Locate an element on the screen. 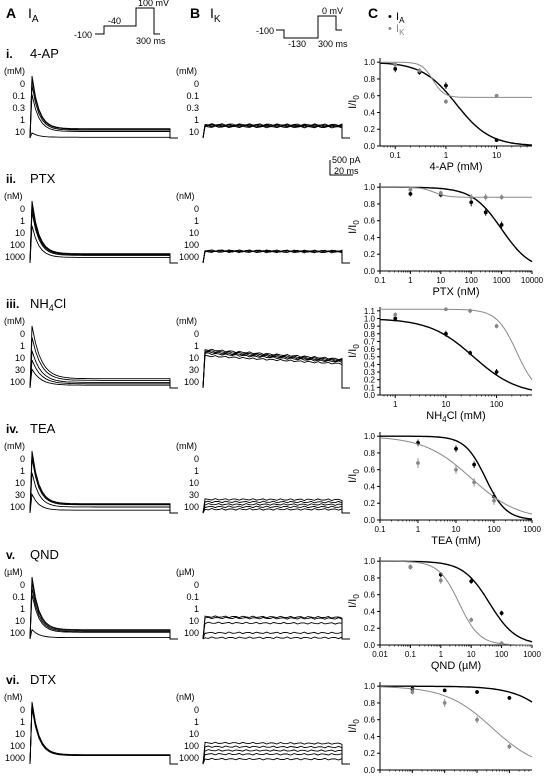  row-2: ii. PTX (nM) 0 1 10 100 1000 (nM) 0 1 10 100 1000 is located at coordinates (177, 217).